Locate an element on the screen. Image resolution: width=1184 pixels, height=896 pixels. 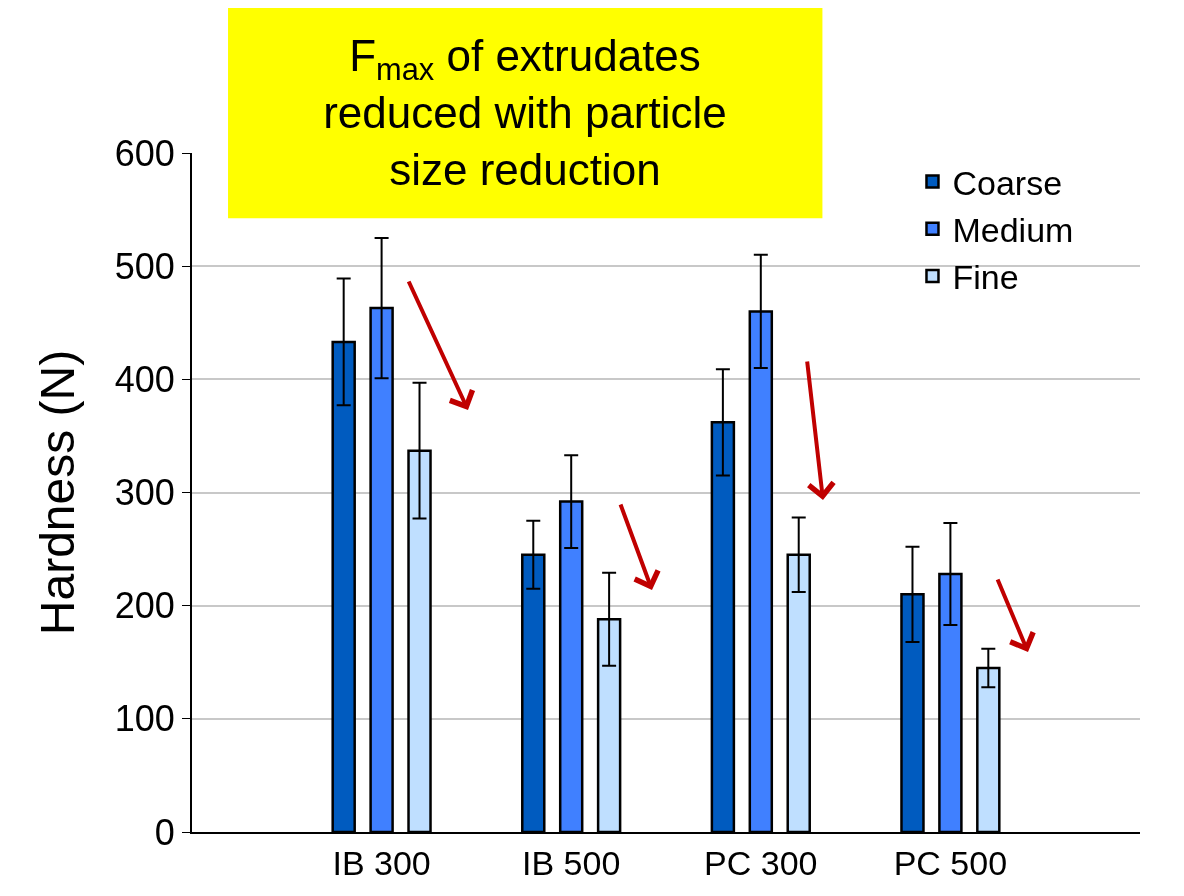
y-tick-label: 600 is located at coordinates (144, 153).